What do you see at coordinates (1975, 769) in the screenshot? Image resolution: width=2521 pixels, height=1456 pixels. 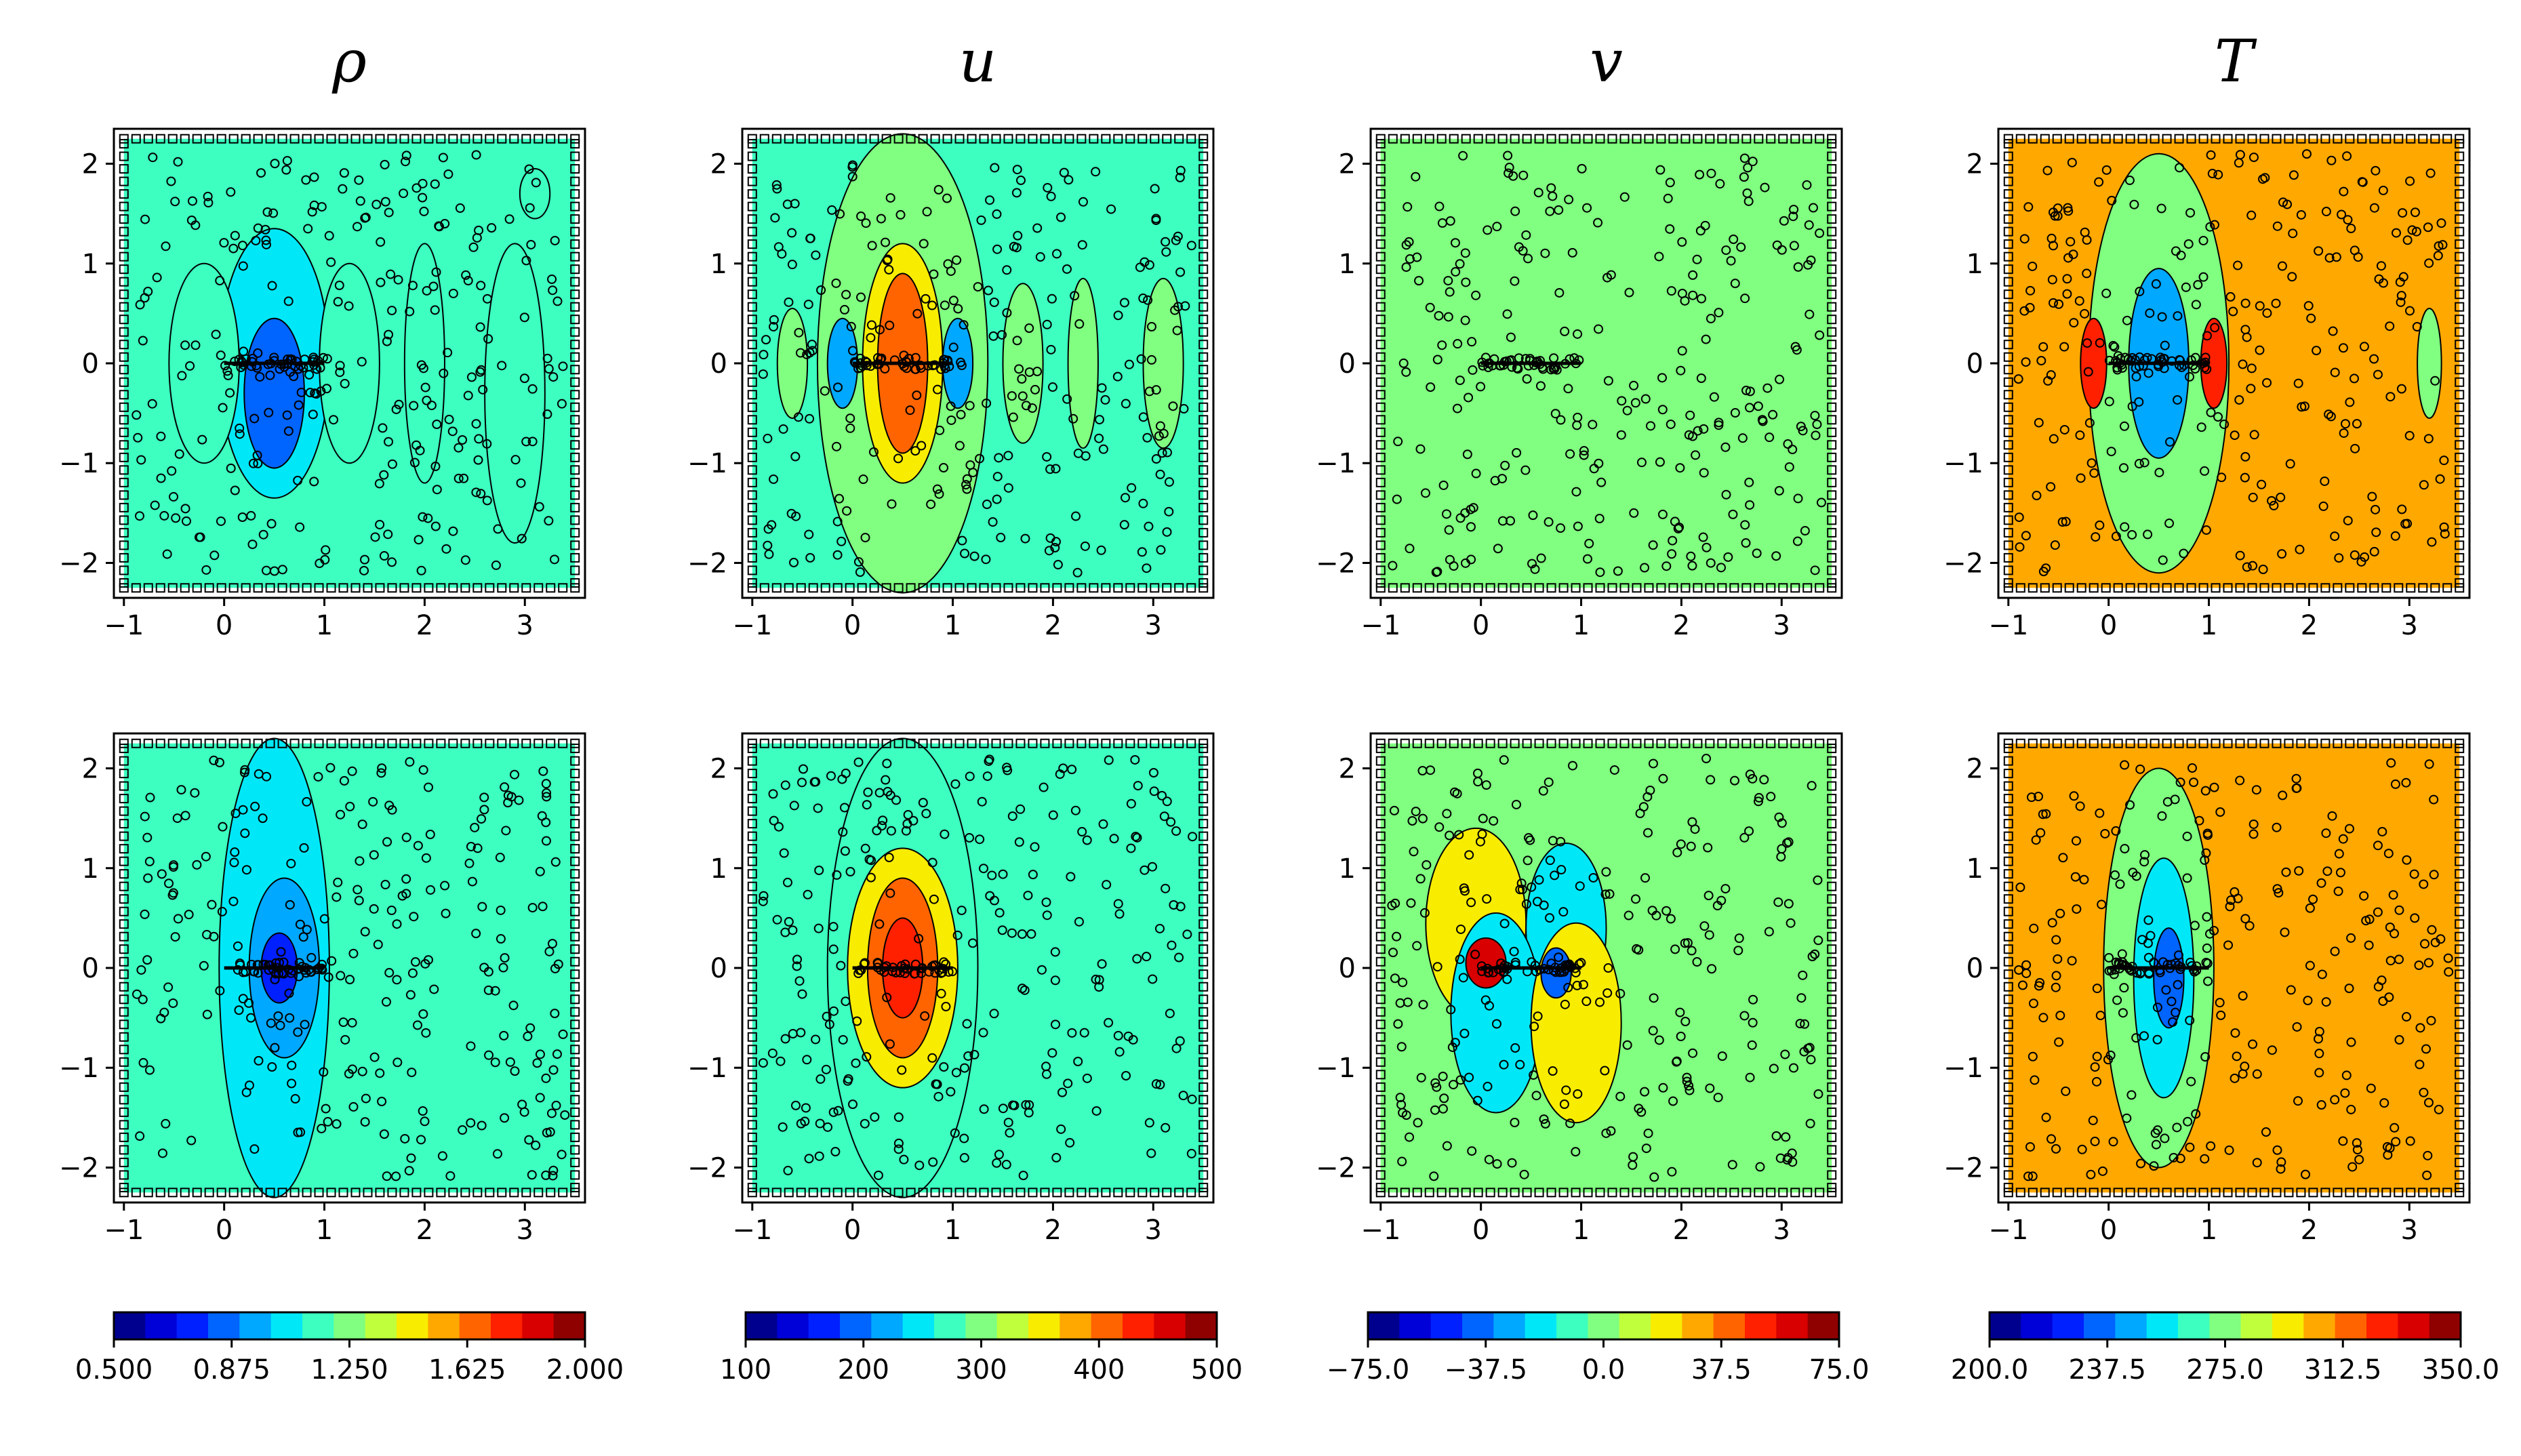 I see `y-tick-label: 2` at bounding box center [1975, 769].